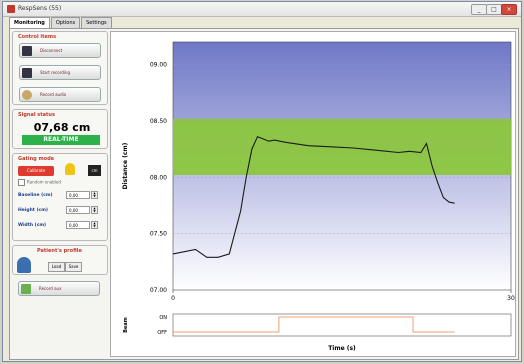 The width and height of the screenshot is (524, 364). I want to click on beam-off-label: OFF, so click(162, 333).